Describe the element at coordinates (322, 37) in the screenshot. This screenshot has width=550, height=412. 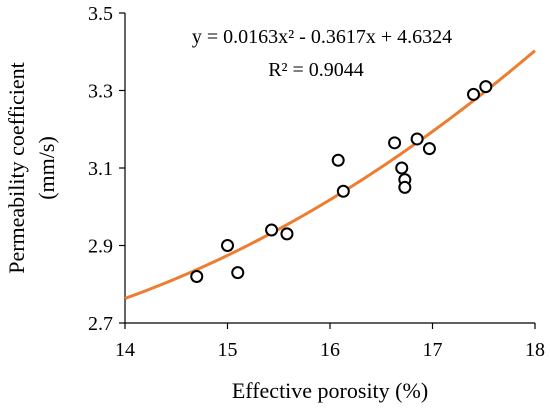
I see `trendline-equation: y = 0.0163x² - 0.3617x + 4.6324` at that location.